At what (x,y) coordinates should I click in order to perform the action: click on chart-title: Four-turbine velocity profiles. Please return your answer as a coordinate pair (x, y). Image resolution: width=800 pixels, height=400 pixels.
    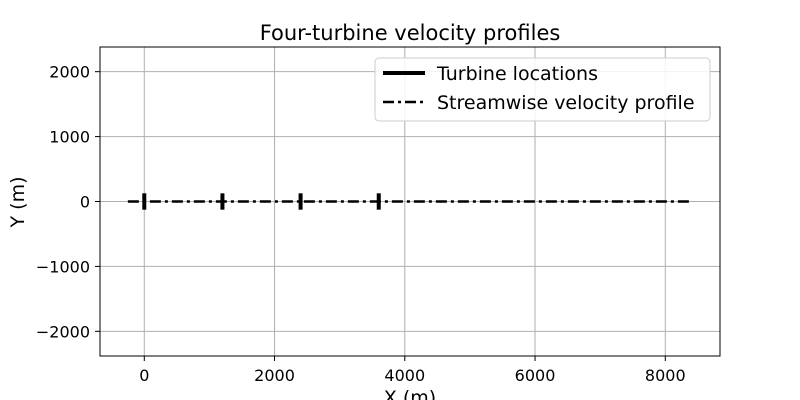
    Looking at the image, I should click on (410, 33).